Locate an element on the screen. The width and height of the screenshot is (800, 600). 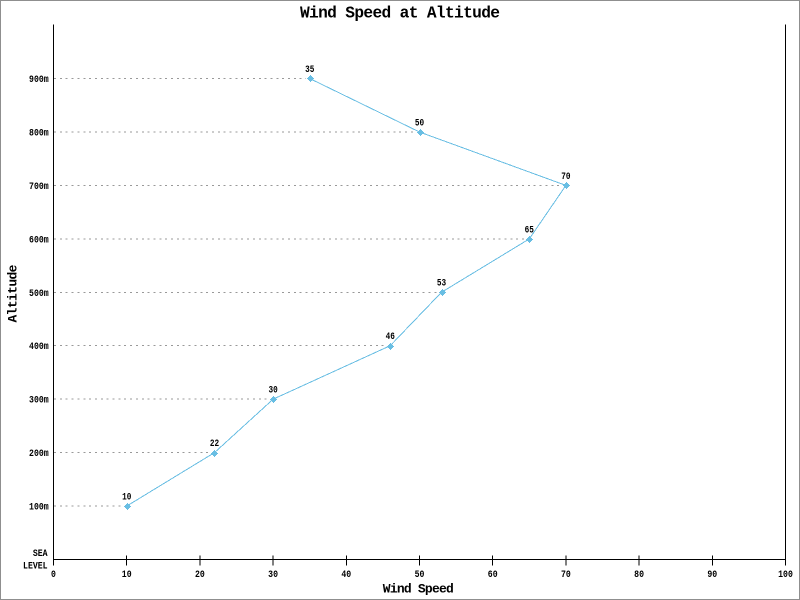
svg-text: 300m is located at coordinates (39, 400).